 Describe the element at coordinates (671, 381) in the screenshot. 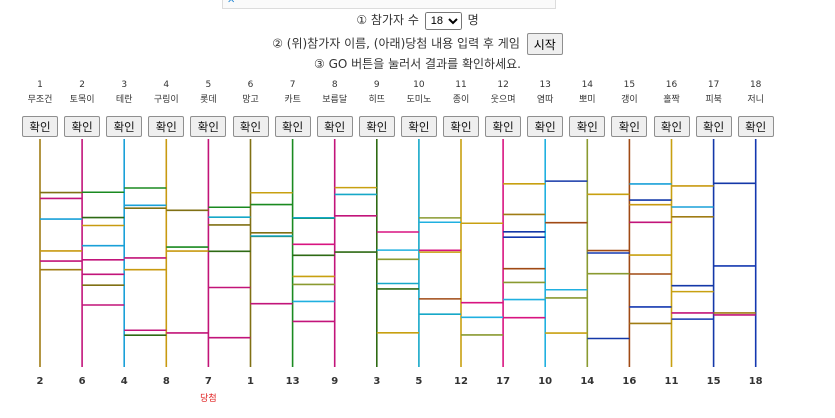

I see `result-value: 11` at that location.